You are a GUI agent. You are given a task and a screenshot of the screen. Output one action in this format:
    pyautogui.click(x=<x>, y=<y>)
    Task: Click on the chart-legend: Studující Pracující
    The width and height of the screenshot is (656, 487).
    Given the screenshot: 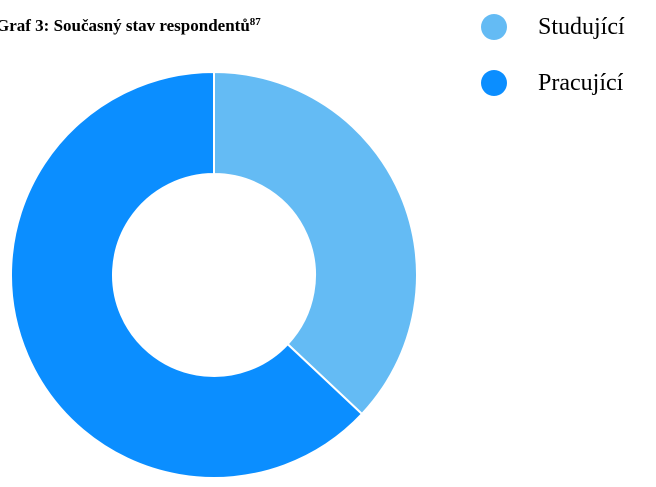 What is the action you would take?
    pyautogui.click(x=553, y=66)
    